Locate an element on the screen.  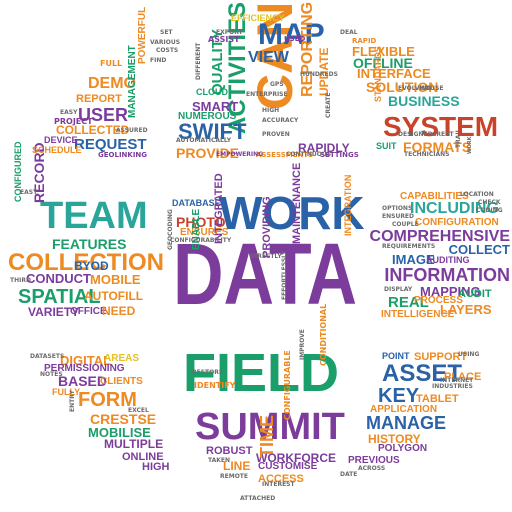
word: PHOTO is located at coordinates (201, 222).